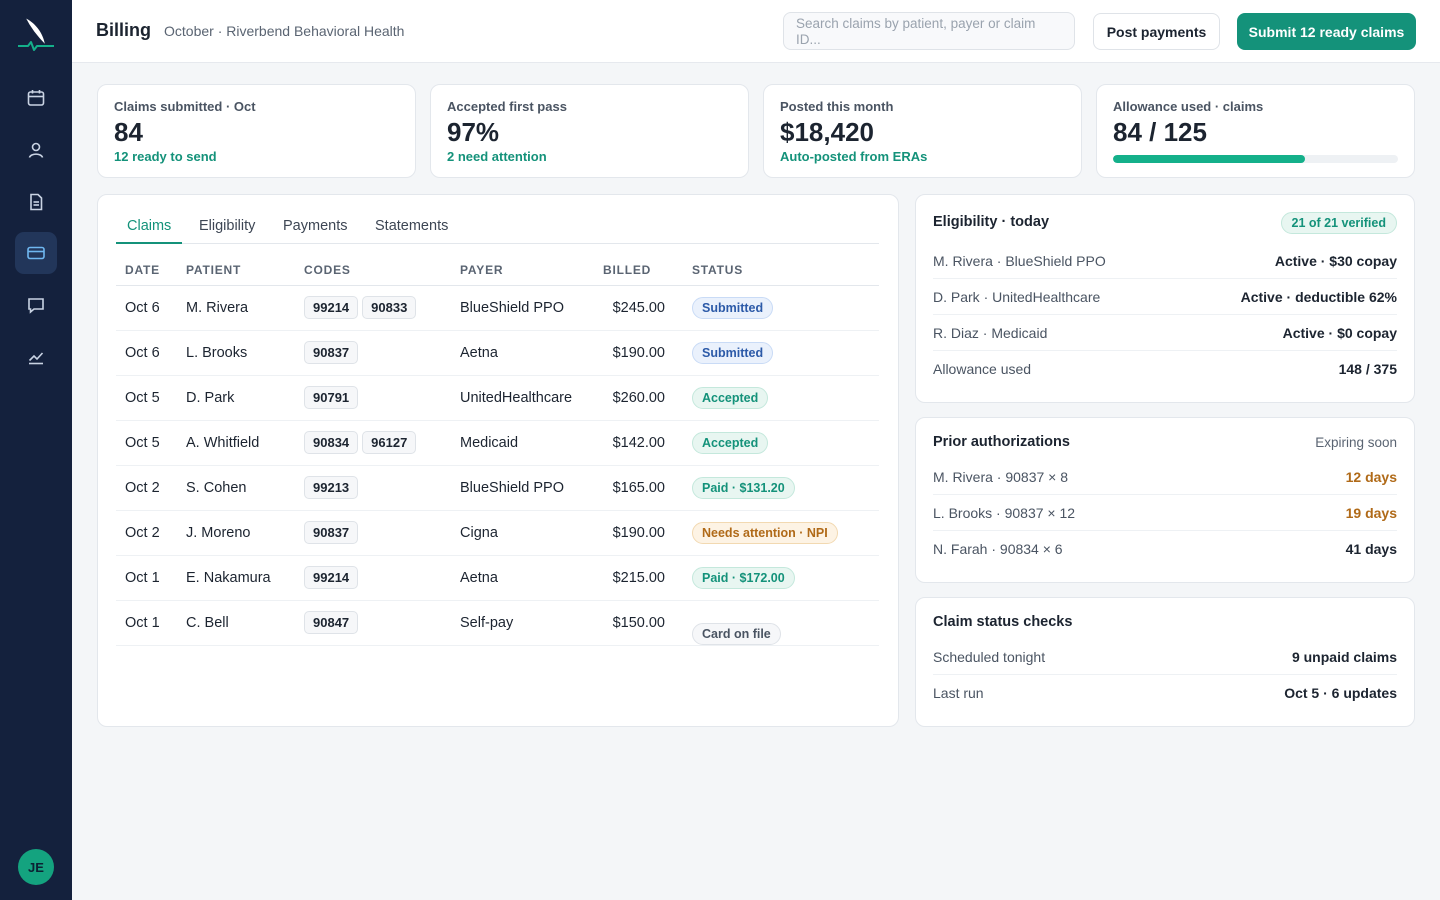  Describe the element at coordinates (827, 132) in the screenshot. I see `stat-value: $18,420` at that location.